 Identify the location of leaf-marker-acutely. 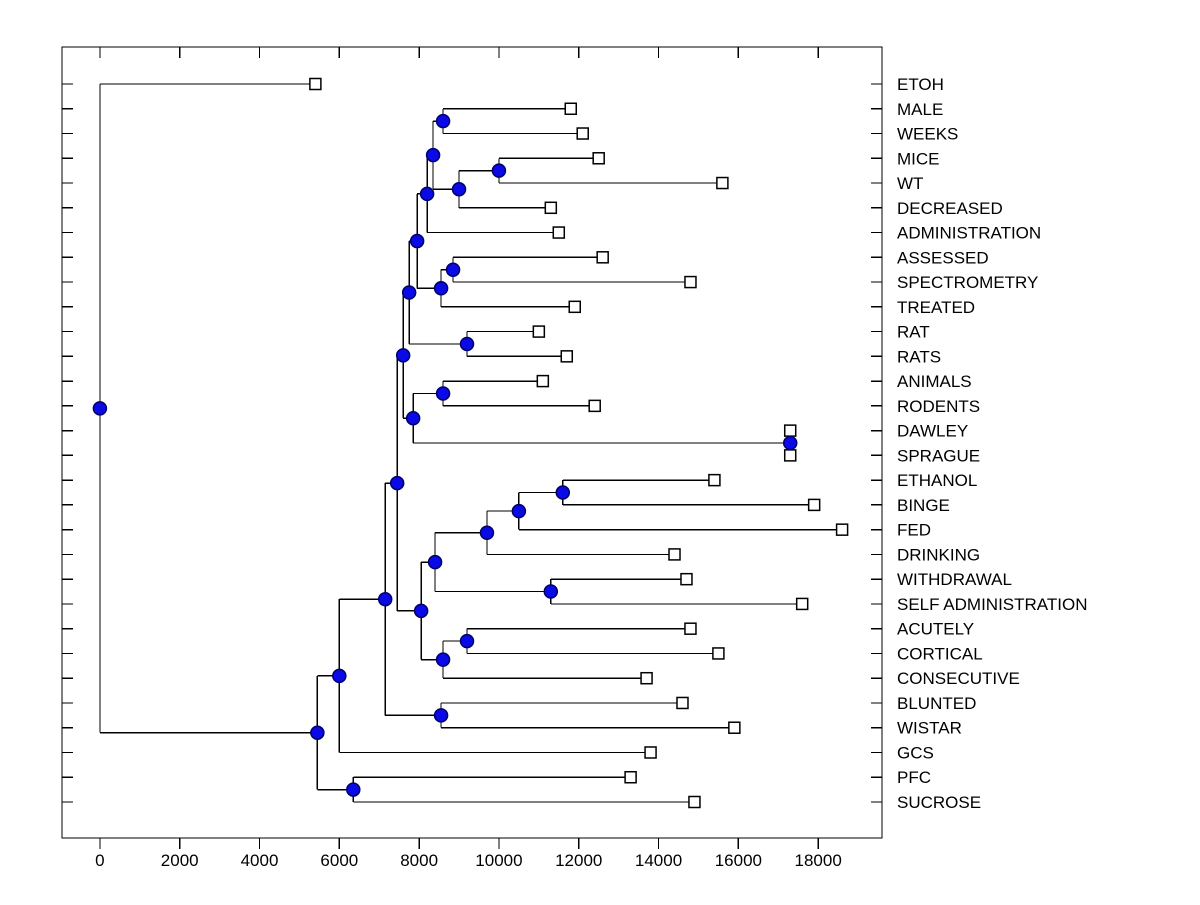
(690, 628).